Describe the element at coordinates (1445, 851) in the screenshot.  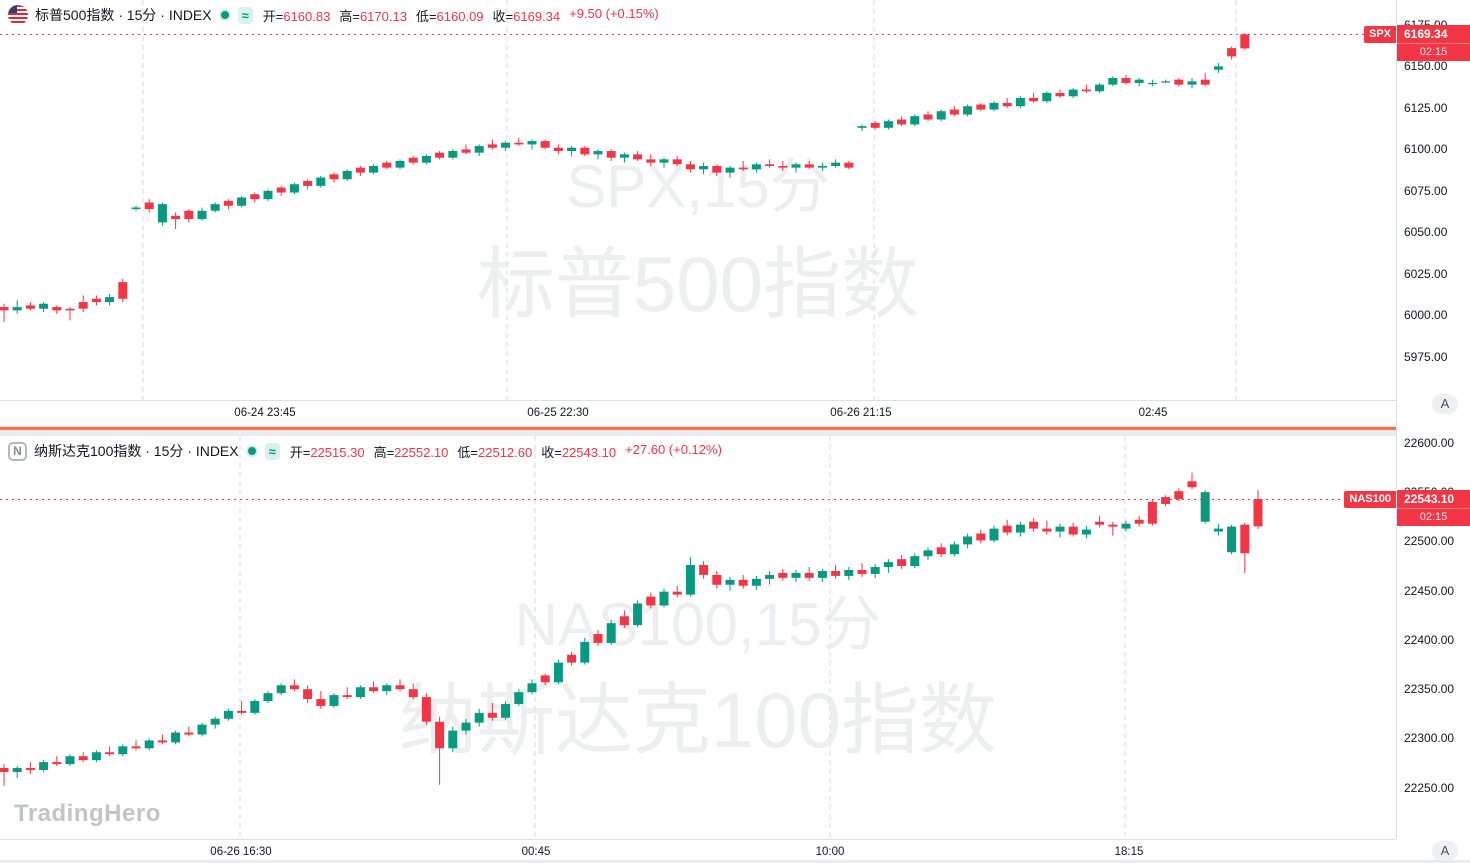
I see `auto-scale-button-nas100: A` at that location.